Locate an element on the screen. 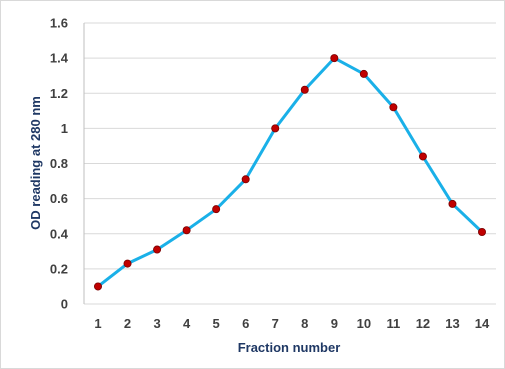 The image size is (505, 369). x-tick-label: 1 is located at coordinates (97, 323).